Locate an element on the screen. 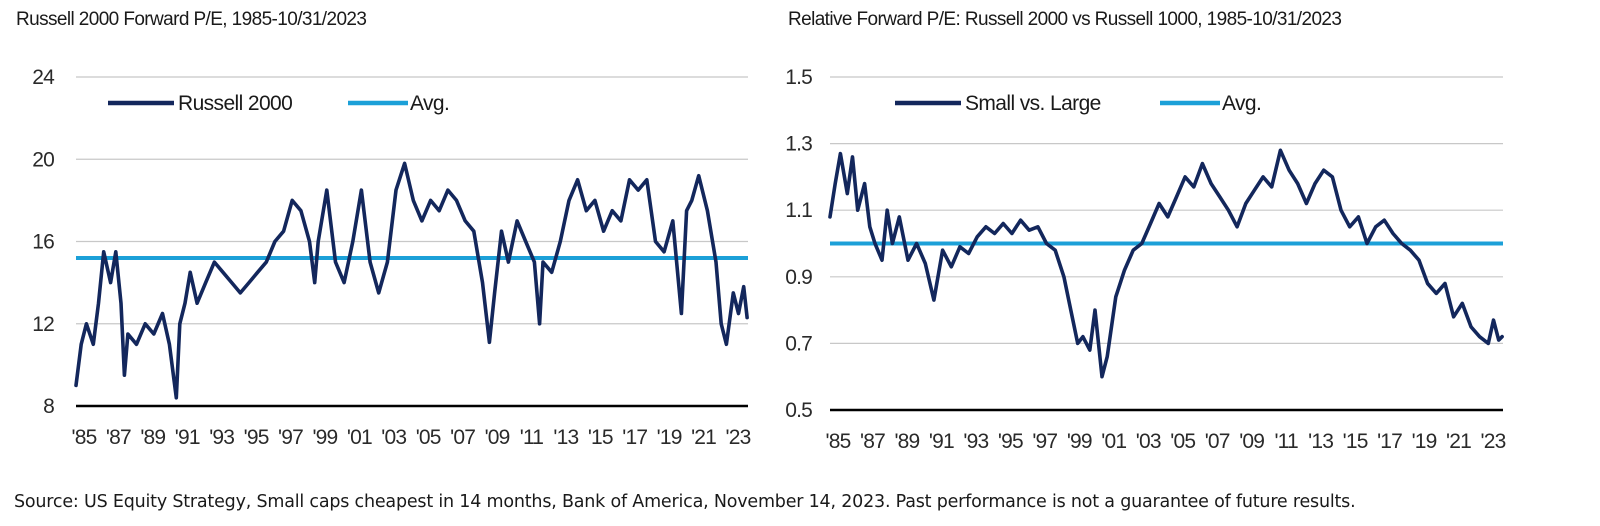 This screenshot has height=526, width=1600. y-tick-label: 0.9 is located at coordinates (798, 277).